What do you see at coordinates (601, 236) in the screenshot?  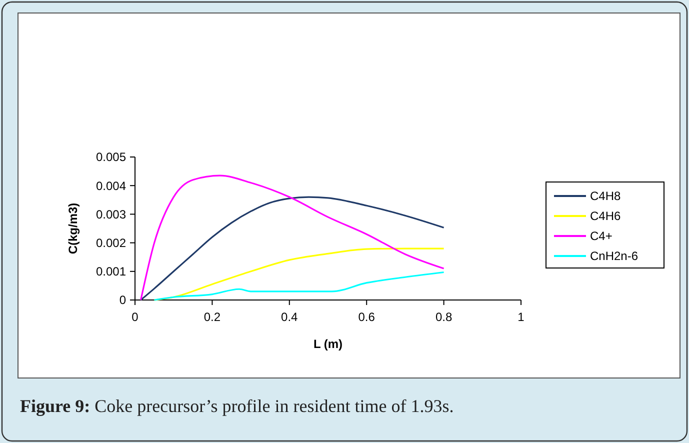 I see `legend-label: C4+` at bounding box center [601, 236].